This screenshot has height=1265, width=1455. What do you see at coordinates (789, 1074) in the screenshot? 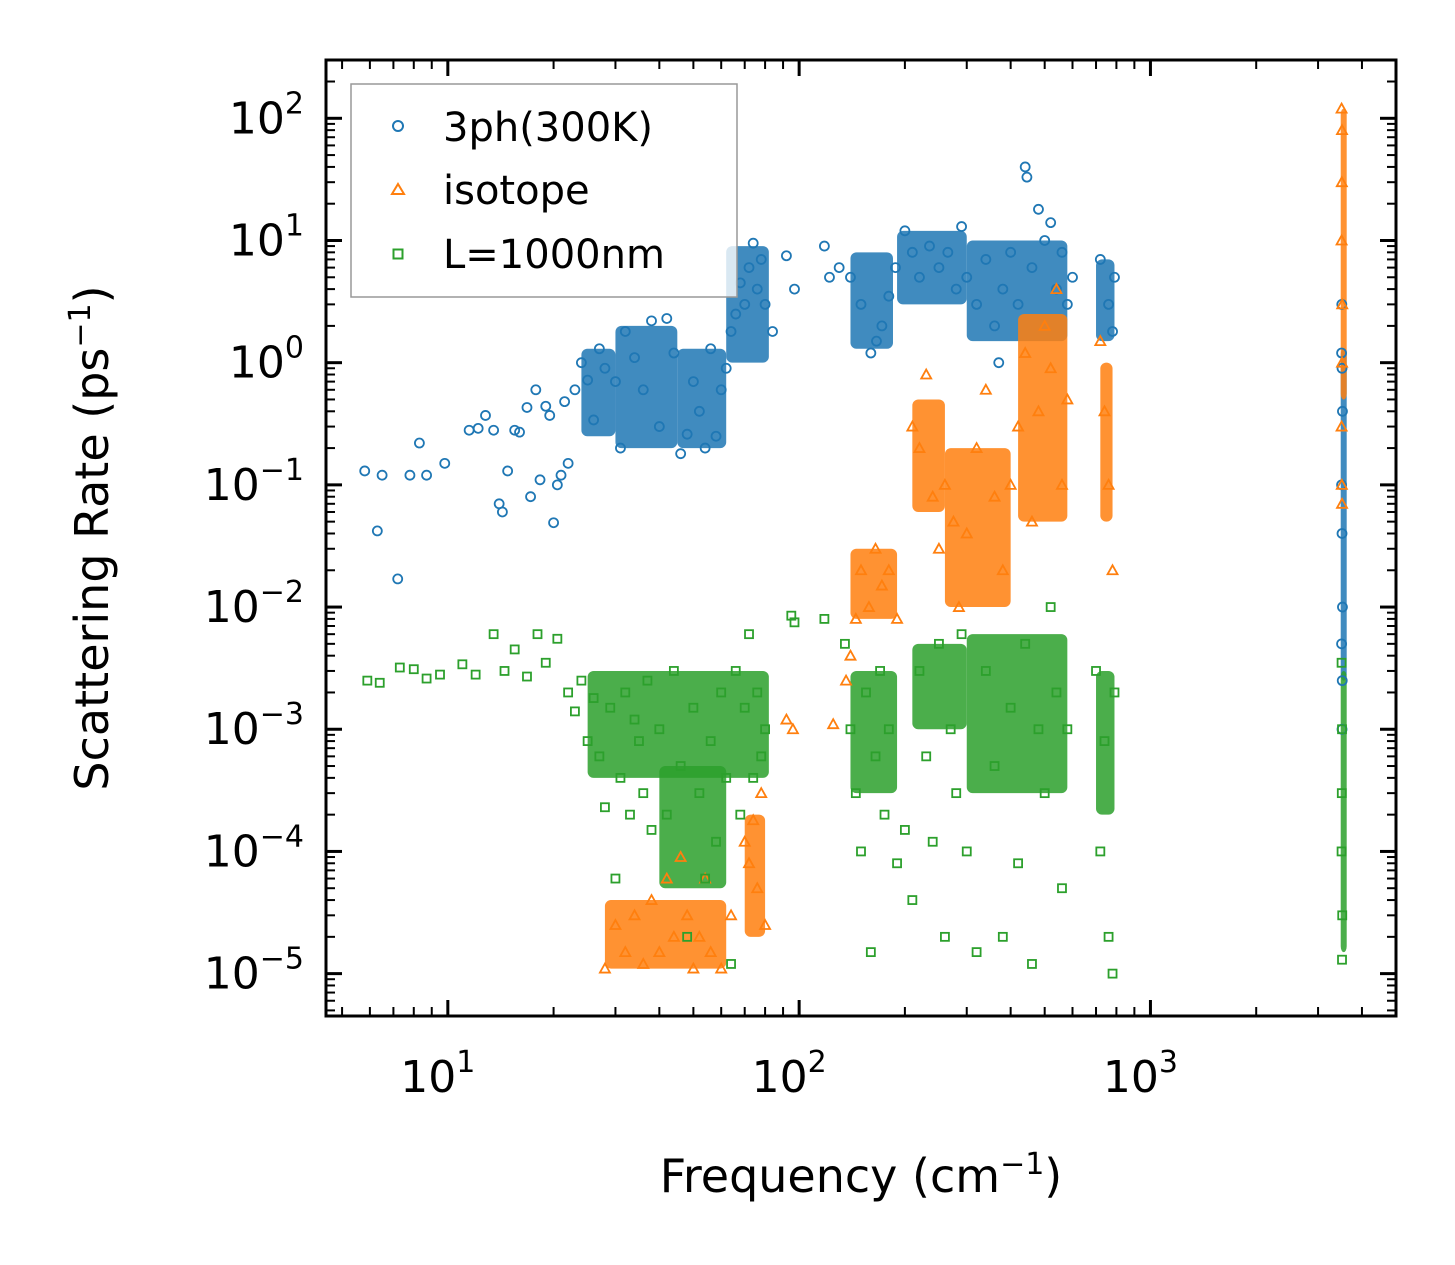
I see `x-tick-label: 102` at bounding box center [789, 1074].